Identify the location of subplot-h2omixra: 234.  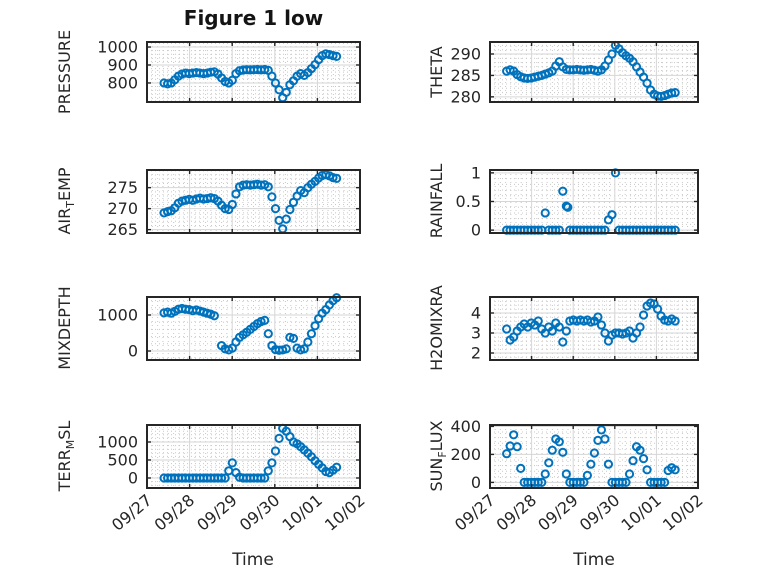
(585, 329).